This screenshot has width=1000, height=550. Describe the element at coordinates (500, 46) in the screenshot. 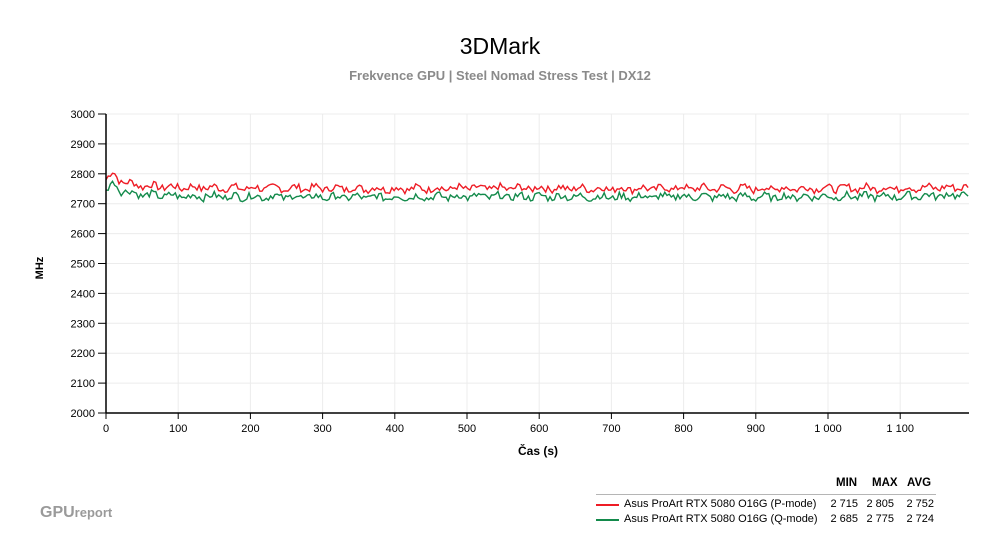

I see `chart-title: 3DMark` at that location.